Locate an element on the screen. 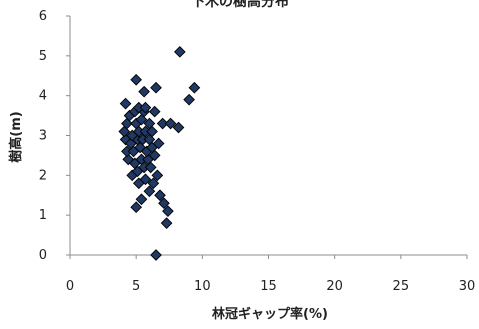 Image resolution: width=479 pixels, height=329 pixels. y-tick-label: 0 is located at coordinates (43, 255).